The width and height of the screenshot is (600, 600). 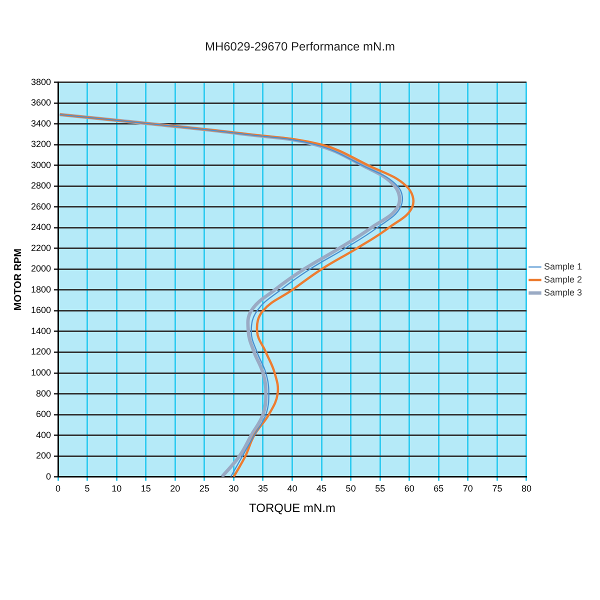 What do you see at coordinates (41, 103) in the screenshot?
I see `y-tick-label: 3600` at bounding box center [41, 103].